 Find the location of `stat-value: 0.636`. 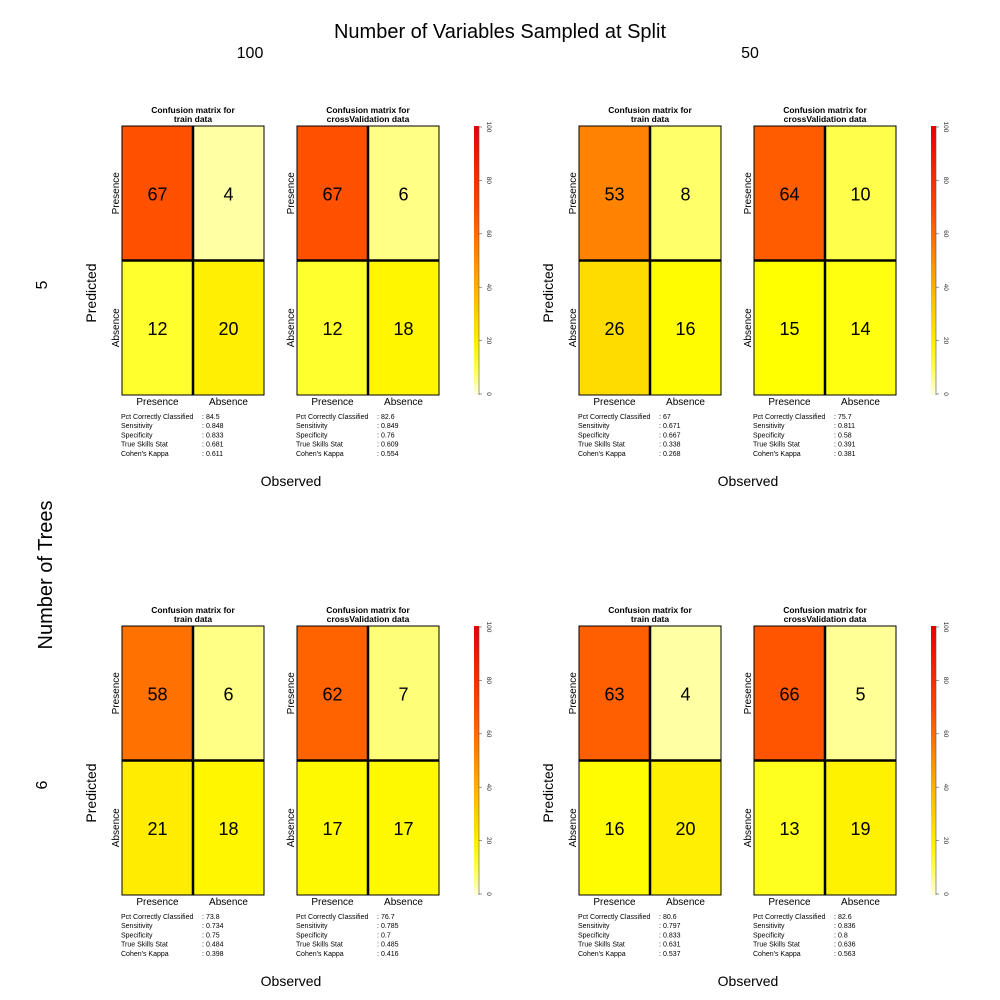

stat-value: 0.636 is located at coordinates (847, 945).